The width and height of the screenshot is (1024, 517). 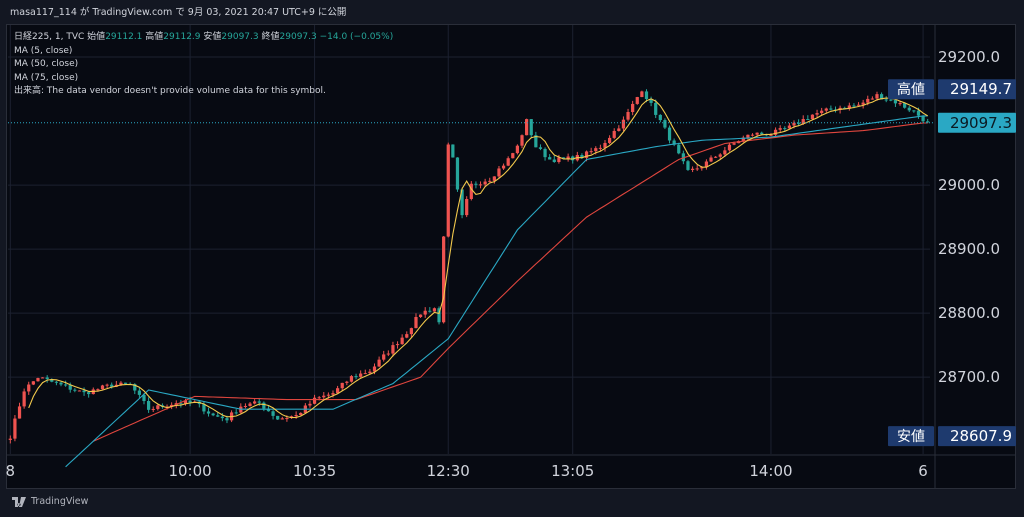 What do you see at coordinates (46, 77) in the screenshot?
I see `legend-ma75: MA (75, close)` at bounding box center [46, 77].